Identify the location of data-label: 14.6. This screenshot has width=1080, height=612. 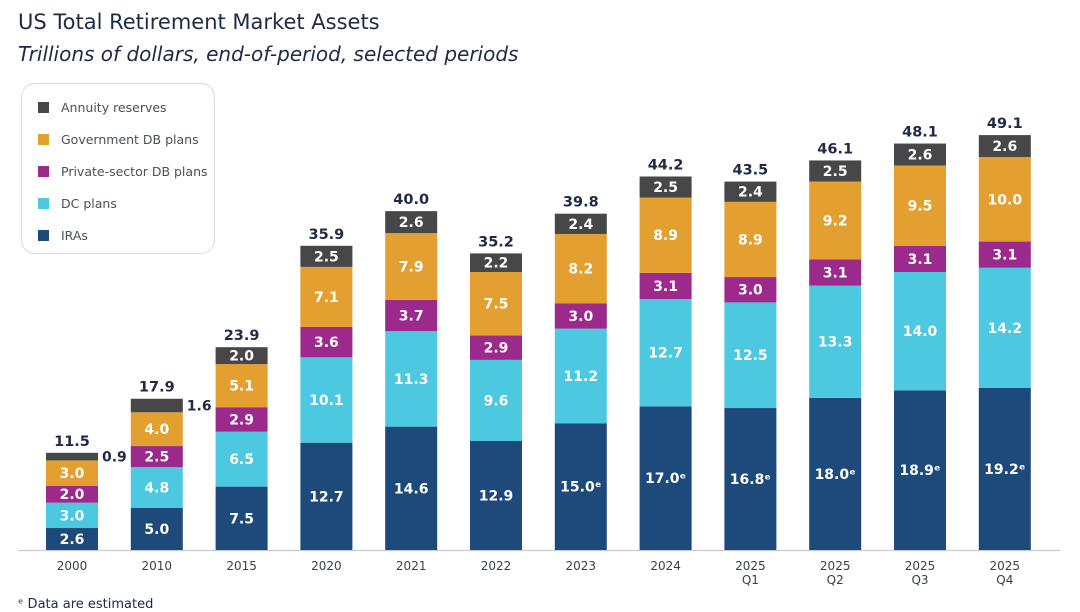
(411, 489).